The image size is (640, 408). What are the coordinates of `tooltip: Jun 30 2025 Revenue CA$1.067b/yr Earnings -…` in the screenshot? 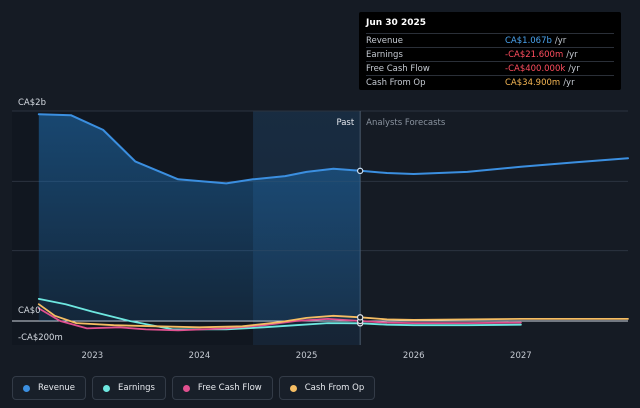 It's located at (490, 51).